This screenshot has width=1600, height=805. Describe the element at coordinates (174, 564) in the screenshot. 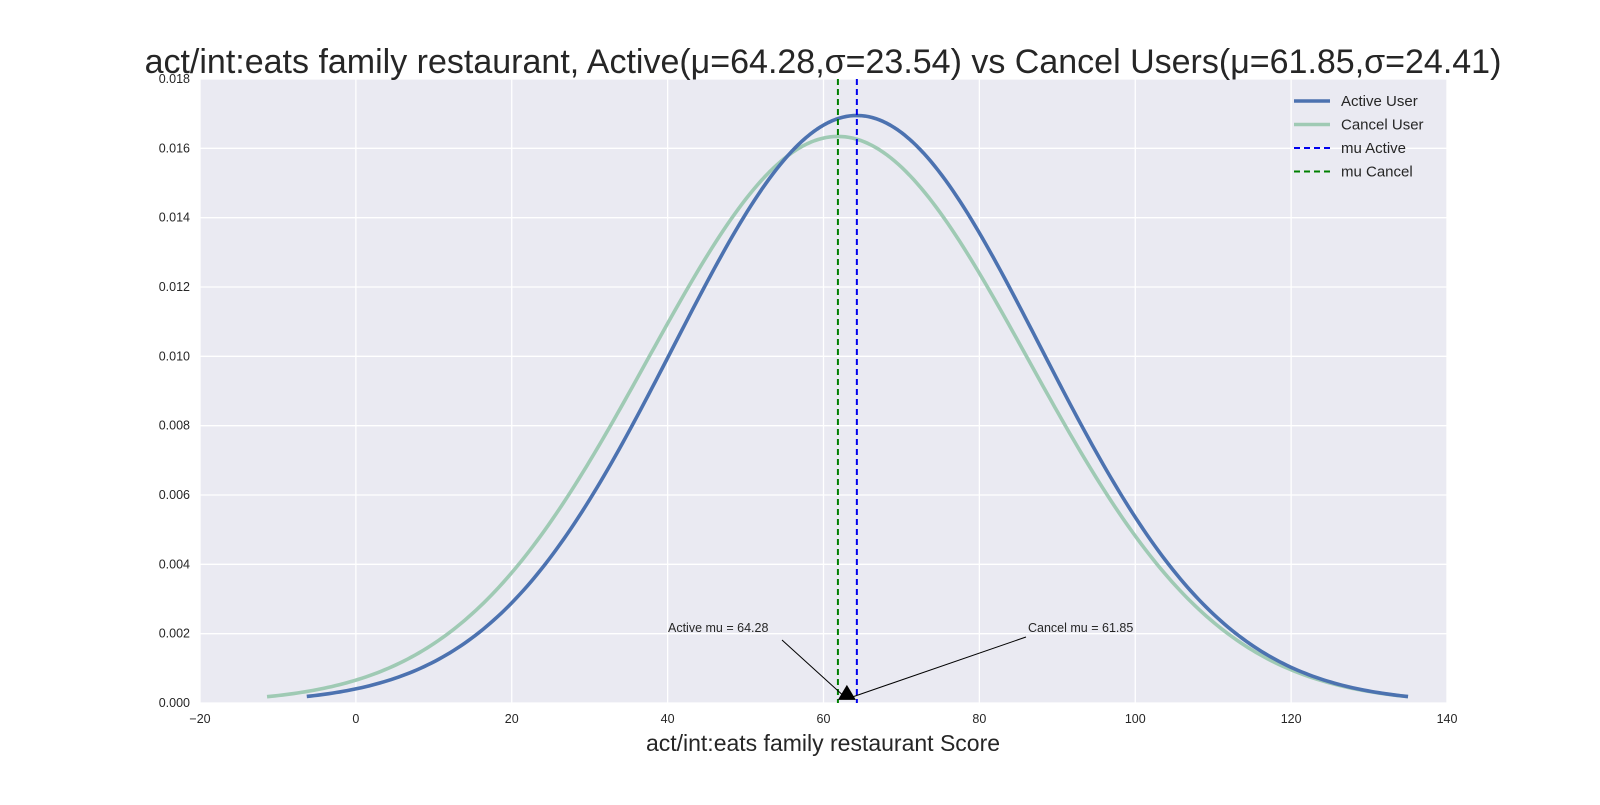

I see `y-tick-label: 0.004` at that location.